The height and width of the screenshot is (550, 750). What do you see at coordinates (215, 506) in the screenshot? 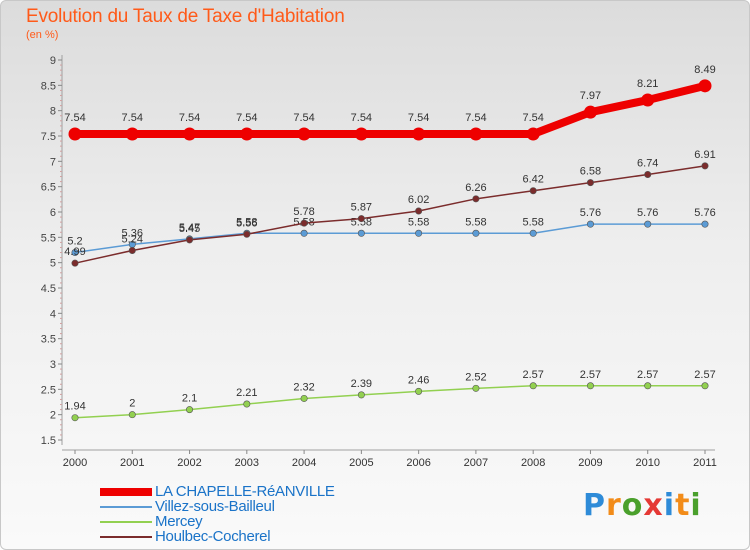
I see `legend-label-villez: Villez-sous-Bailleul` at bounding box center [215, 506].